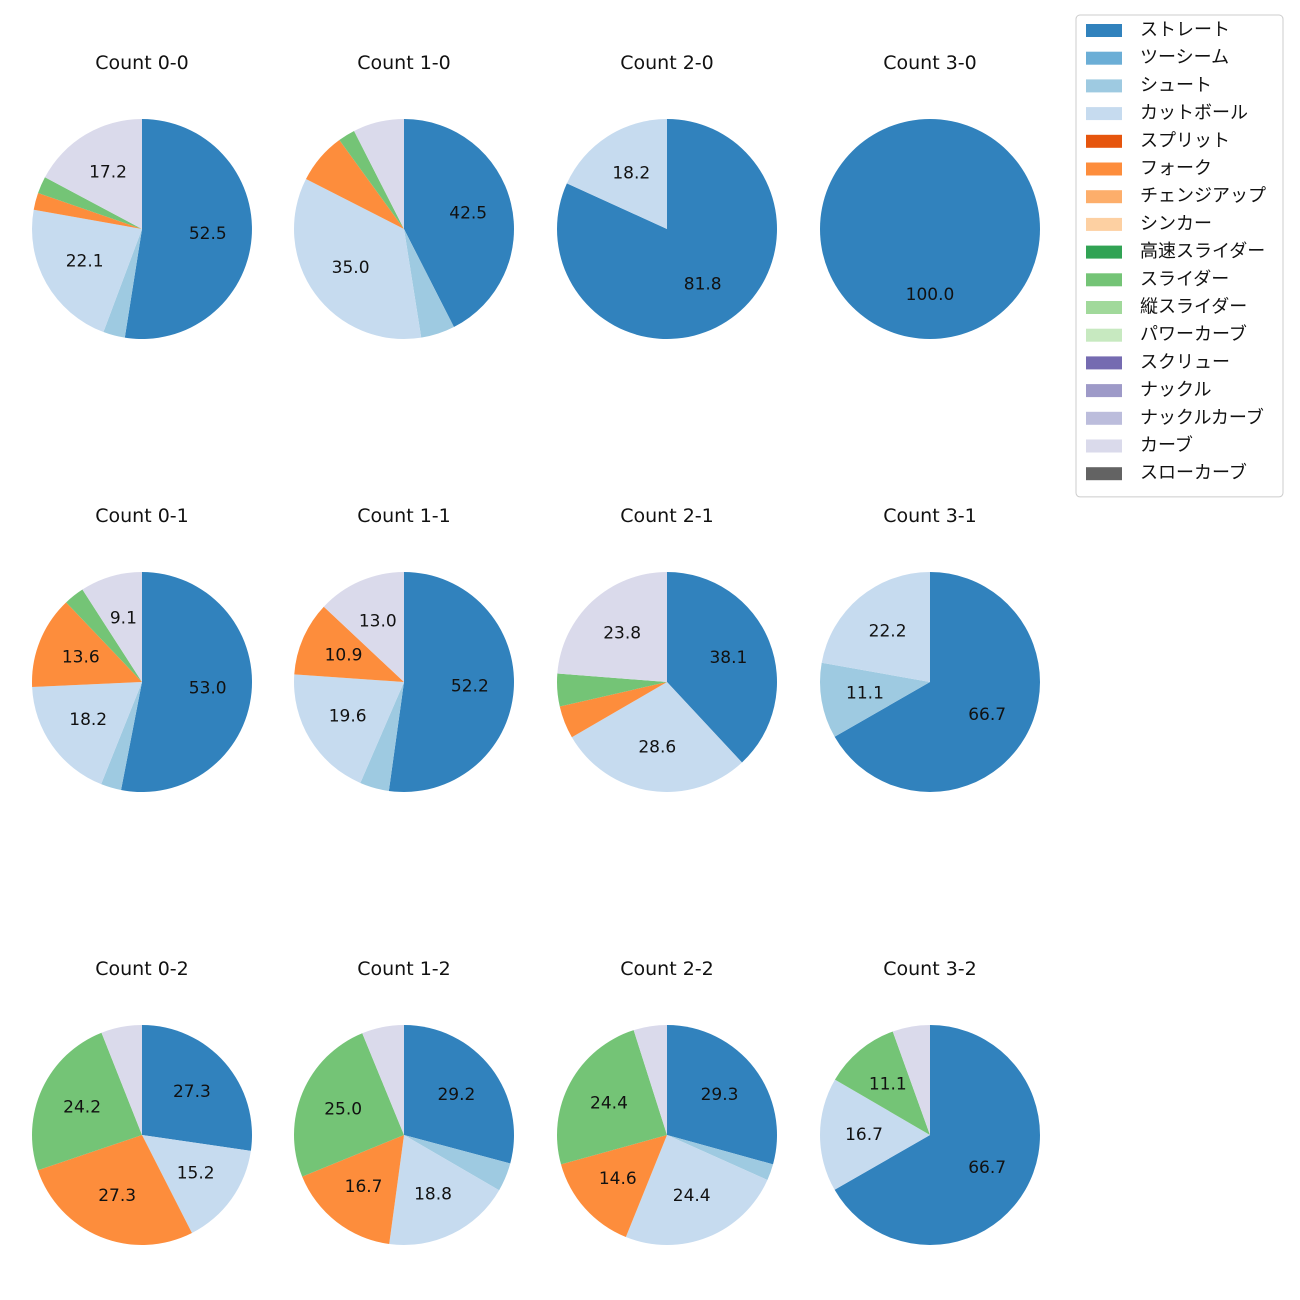 This screenshot has width=1300, height=1300. I want to click on slice-label: 18.2, so click(631, 174).